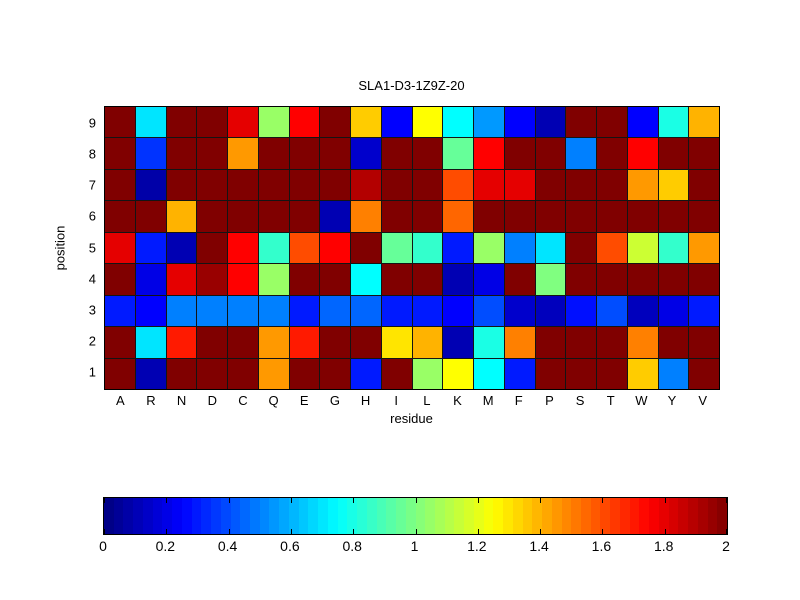 The image size is (800, 600). Describe the element at coordinates (488, 400) in the screenshot. I see `x-tick-label: M` at that location.